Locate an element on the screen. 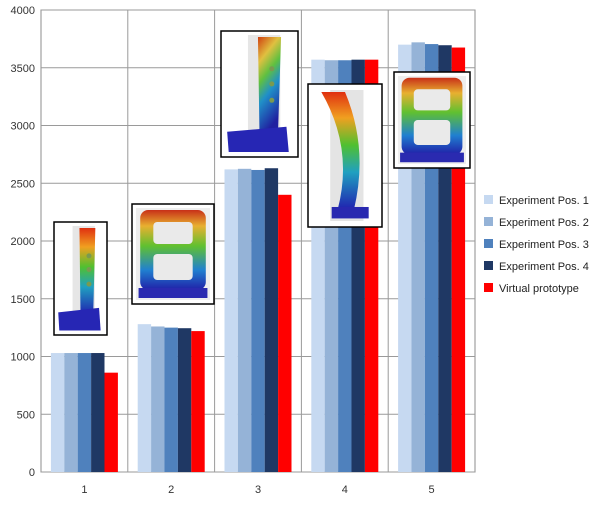 The image size is (615, 509). y-tick-label: 2500 is located at coordinates (23, 184).